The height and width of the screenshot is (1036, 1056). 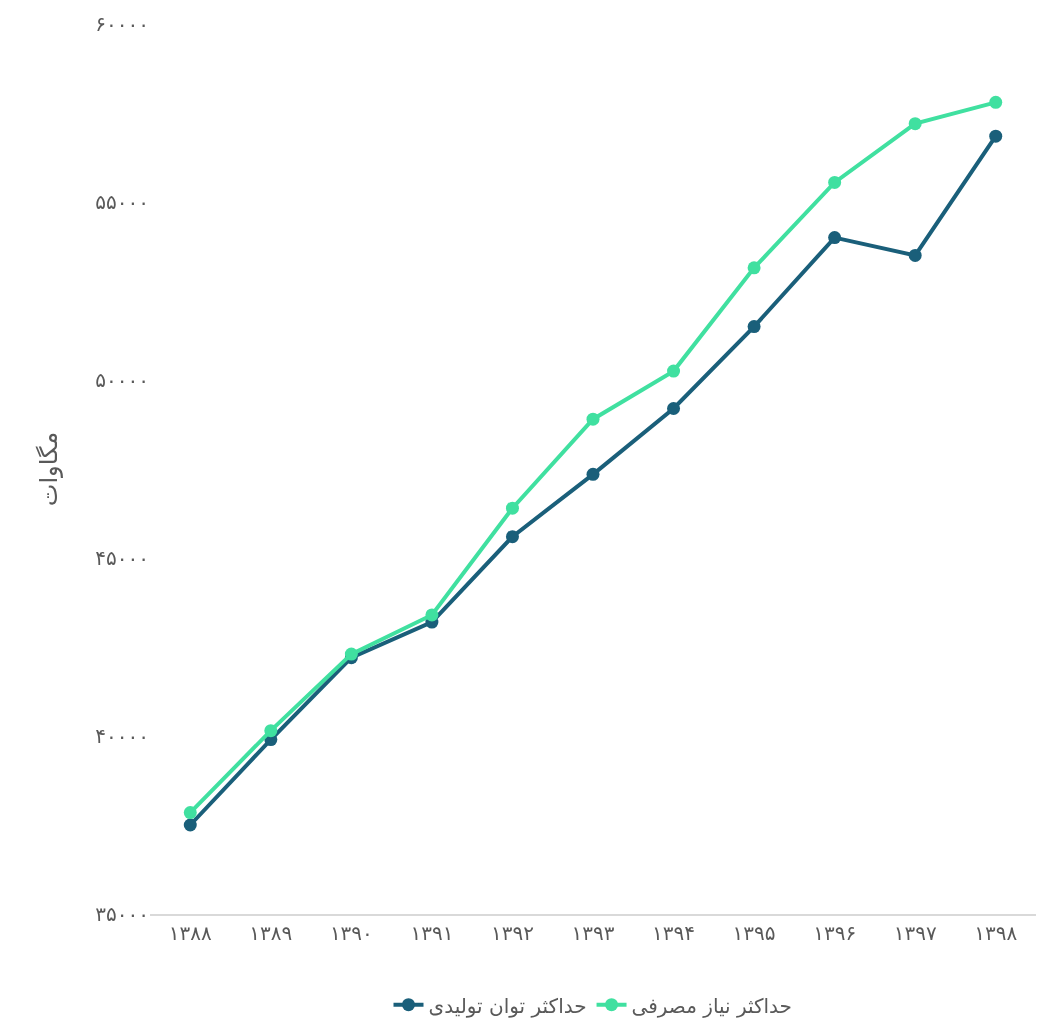 I want to click on x-tick-label: ۱۳۹۰, so click(x=351, y=932).